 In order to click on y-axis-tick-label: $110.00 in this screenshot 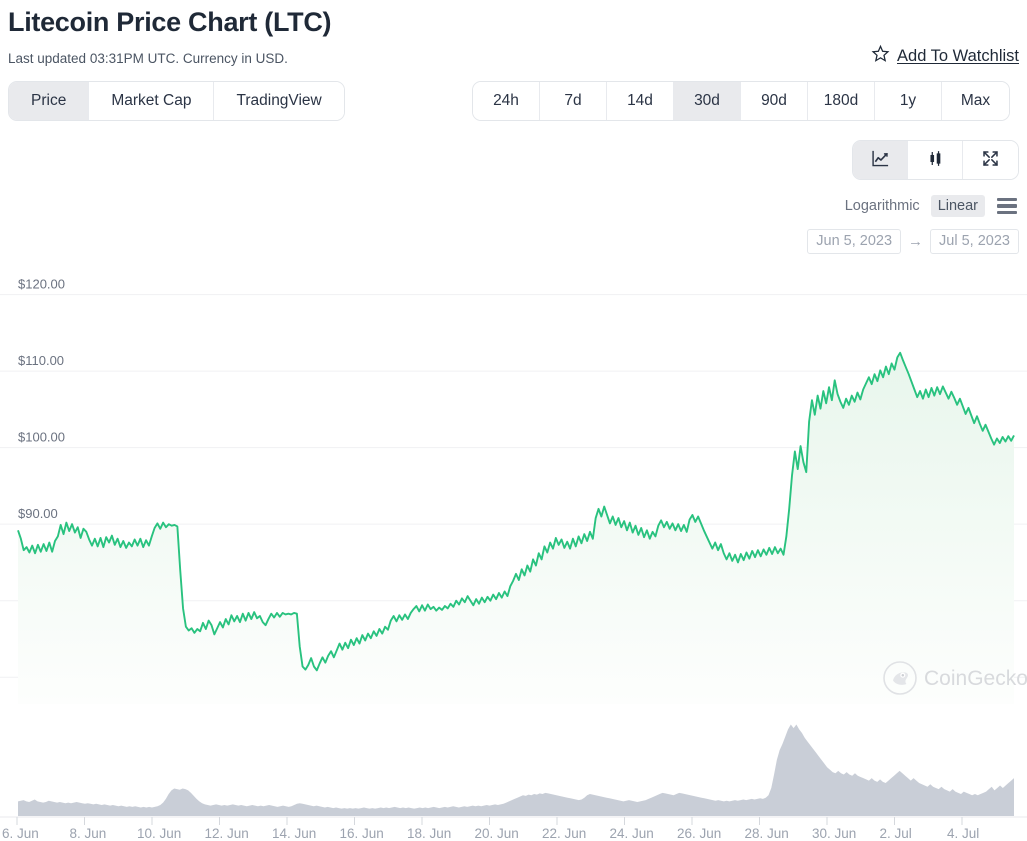, I will do `click(41, 360)`.